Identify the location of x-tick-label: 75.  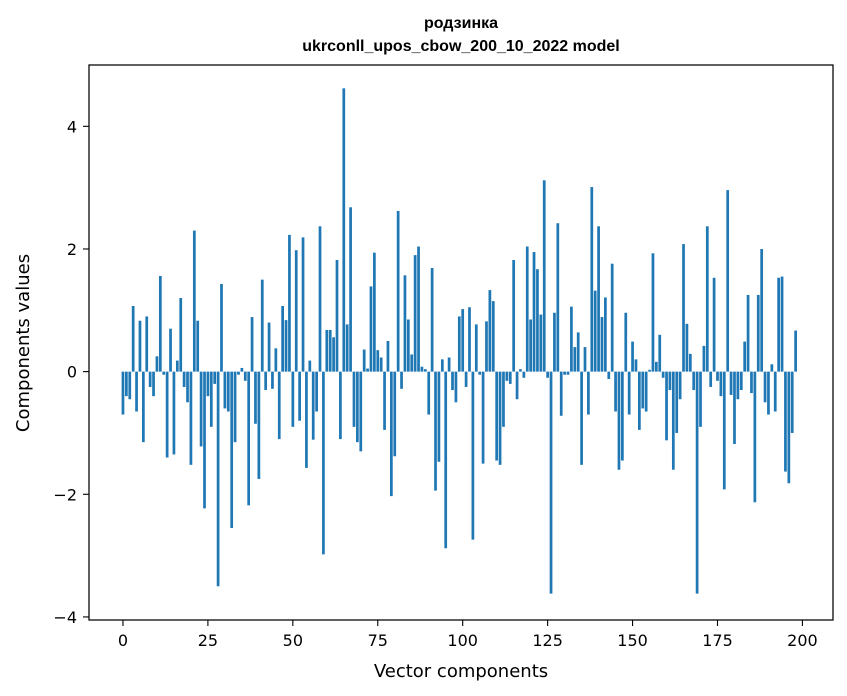
(378, 640).